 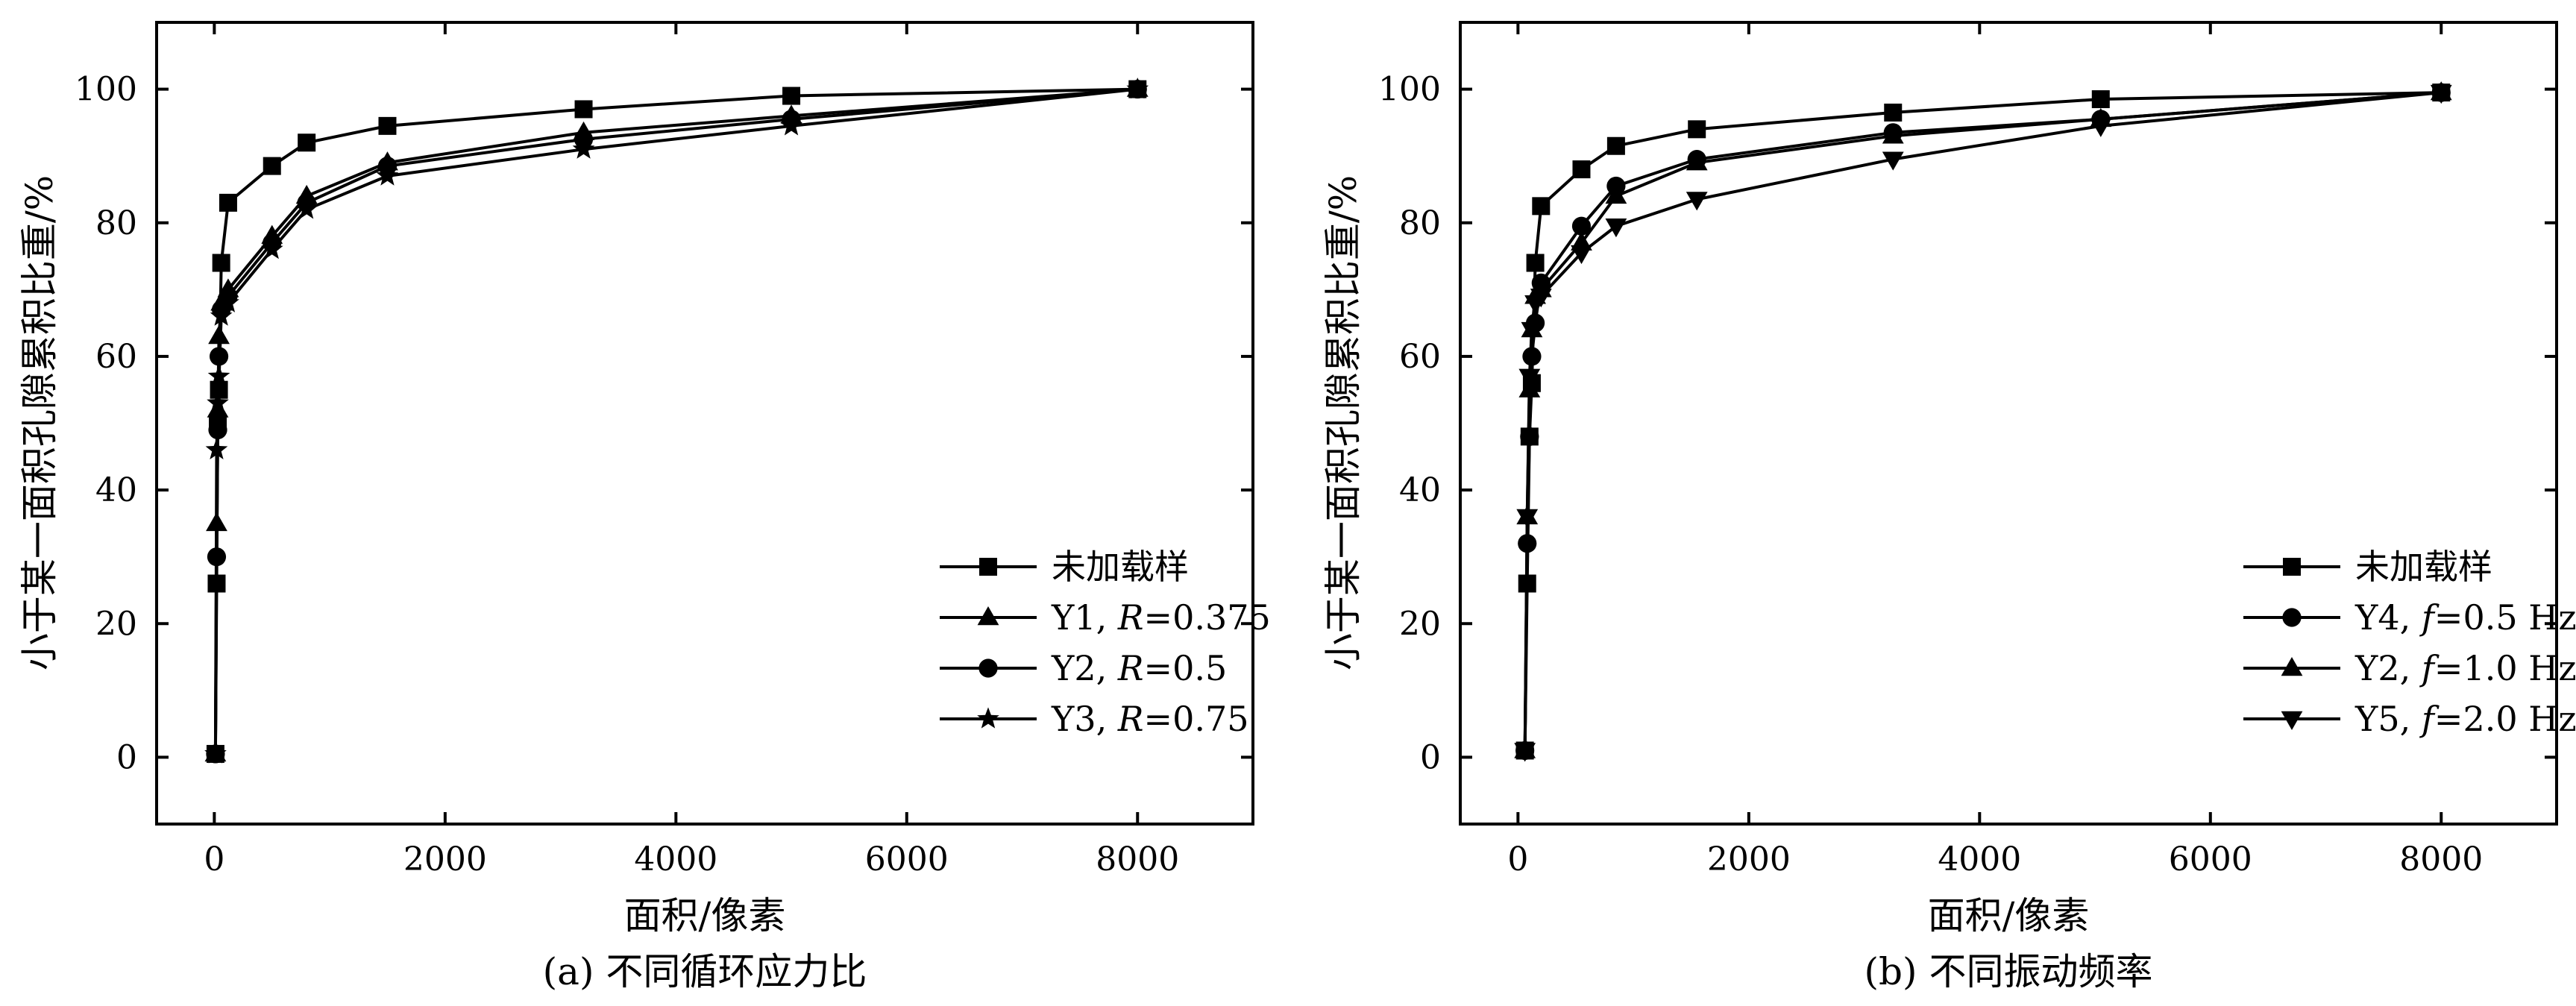 What do you see at coordinates (2441, 859) in the screenshot?
I see `panel-b-xtick-label: 8000` at bounding box center [2441, 859].